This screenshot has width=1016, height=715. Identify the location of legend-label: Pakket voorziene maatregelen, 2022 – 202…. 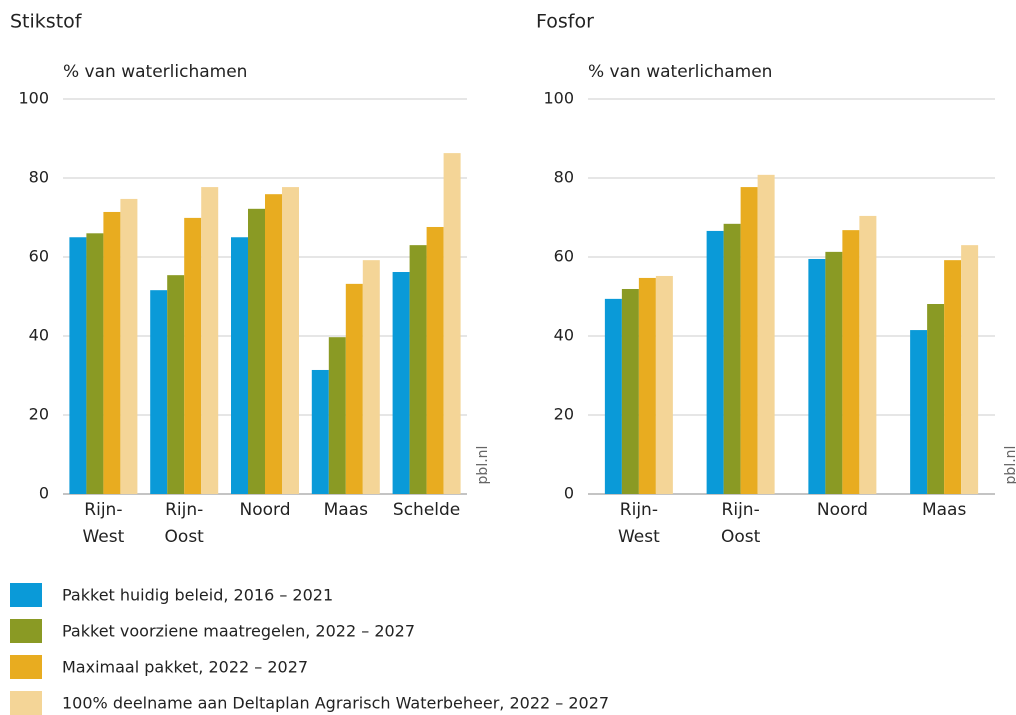
(238, 631).